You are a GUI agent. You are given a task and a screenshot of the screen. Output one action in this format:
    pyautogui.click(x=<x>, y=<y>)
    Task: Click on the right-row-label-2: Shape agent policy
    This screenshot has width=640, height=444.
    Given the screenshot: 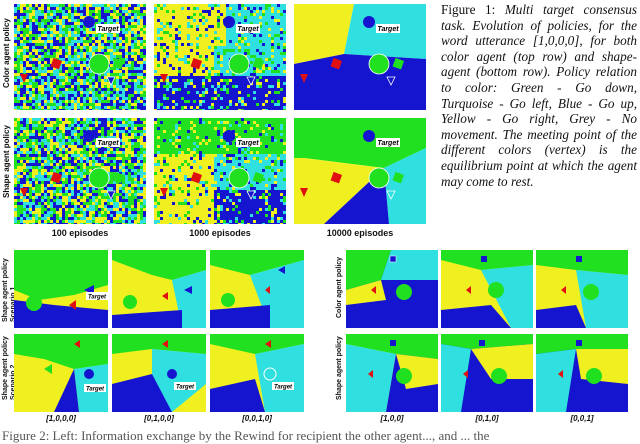 What is the action you would take?
    pyautogui.click(x=339, y=368)
    